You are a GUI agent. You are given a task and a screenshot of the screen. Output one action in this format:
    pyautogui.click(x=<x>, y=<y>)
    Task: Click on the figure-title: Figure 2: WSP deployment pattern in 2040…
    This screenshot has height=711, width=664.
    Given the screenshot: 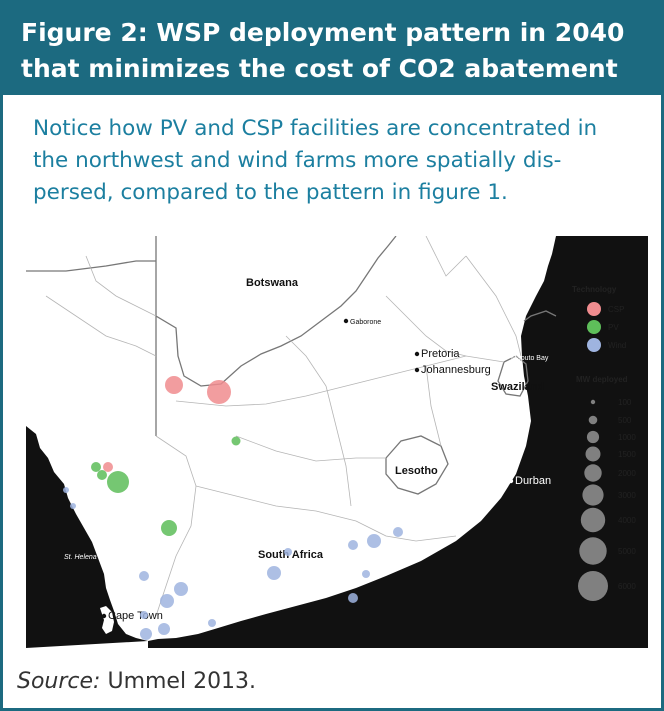 What is the action you would take?
    pyautogui.click(x=323, y=50)
    